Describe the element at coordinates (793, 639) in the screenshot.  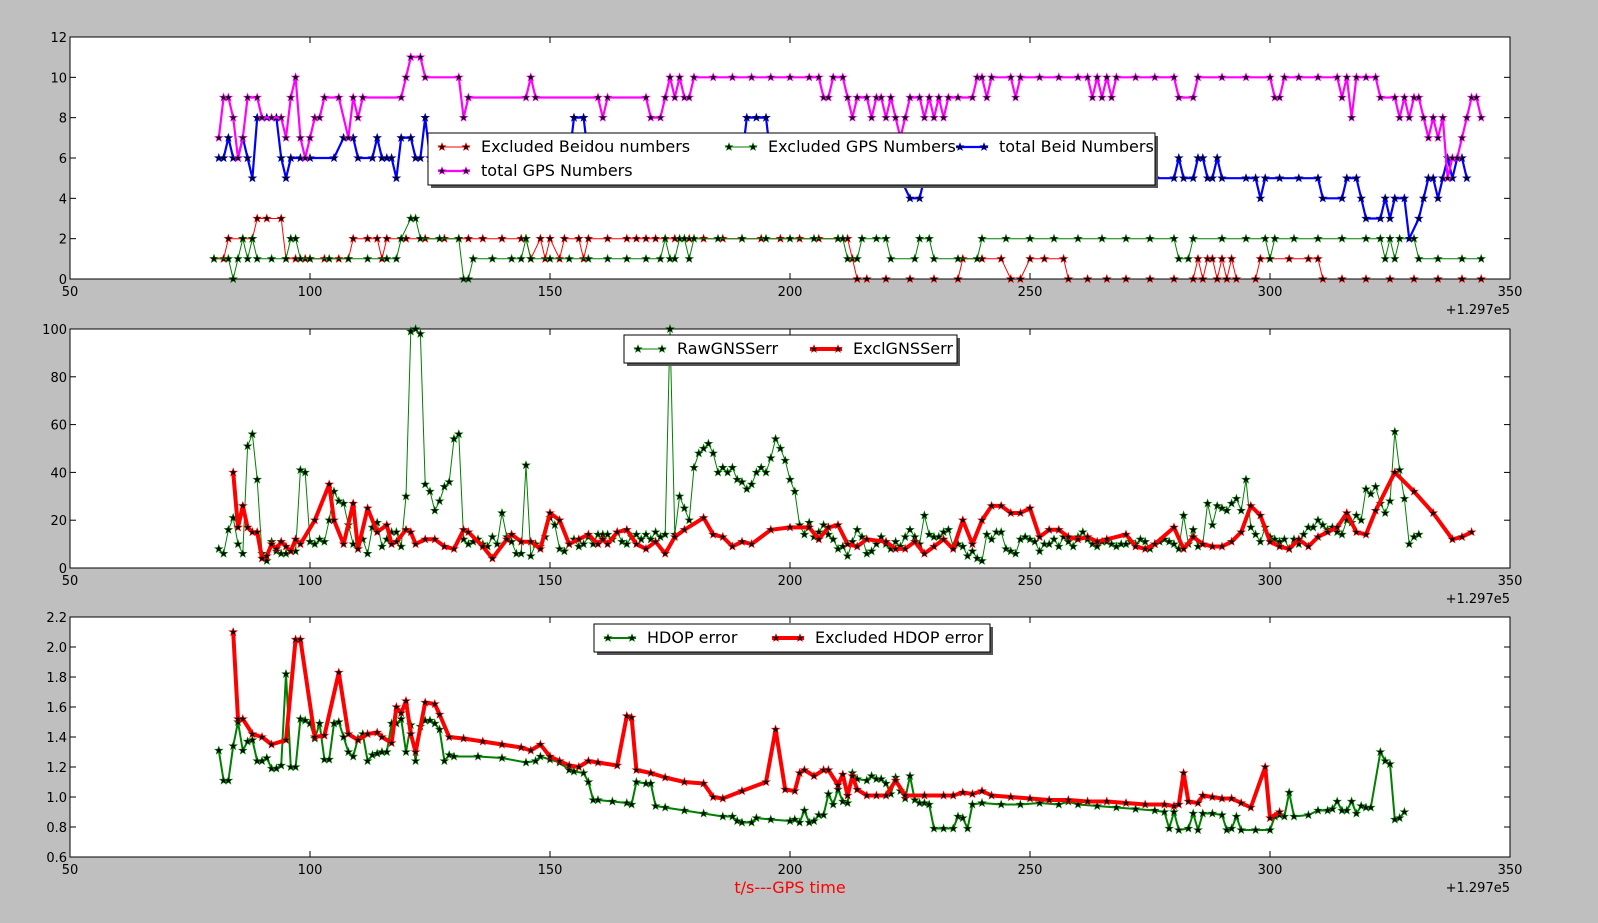
I see `legend: HDOP error Excluded HDOP error` at that location.